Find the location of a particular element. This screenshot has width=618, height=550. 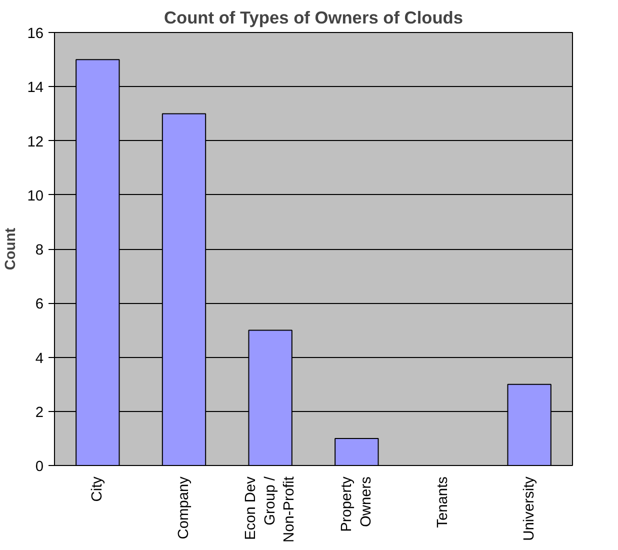

y-tick-label: 0 is located at coordinates (39, 467).